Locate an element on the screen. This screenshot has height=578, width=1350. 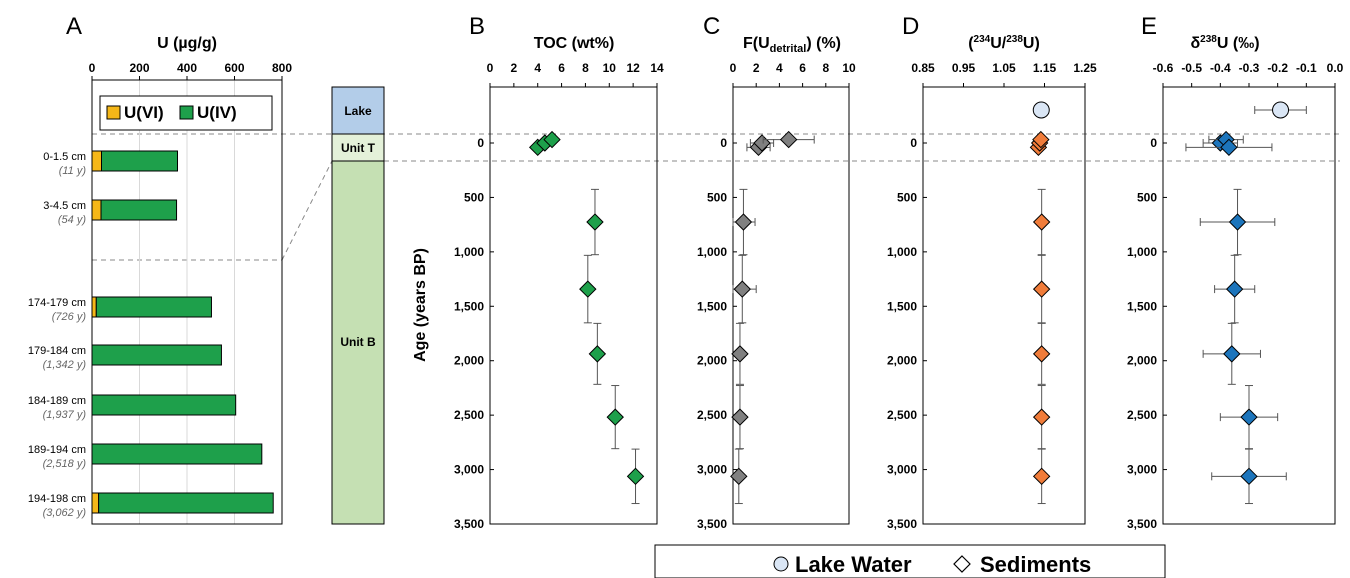
y-axis-label: Age (years BP) is located at coordinates (420, 305).